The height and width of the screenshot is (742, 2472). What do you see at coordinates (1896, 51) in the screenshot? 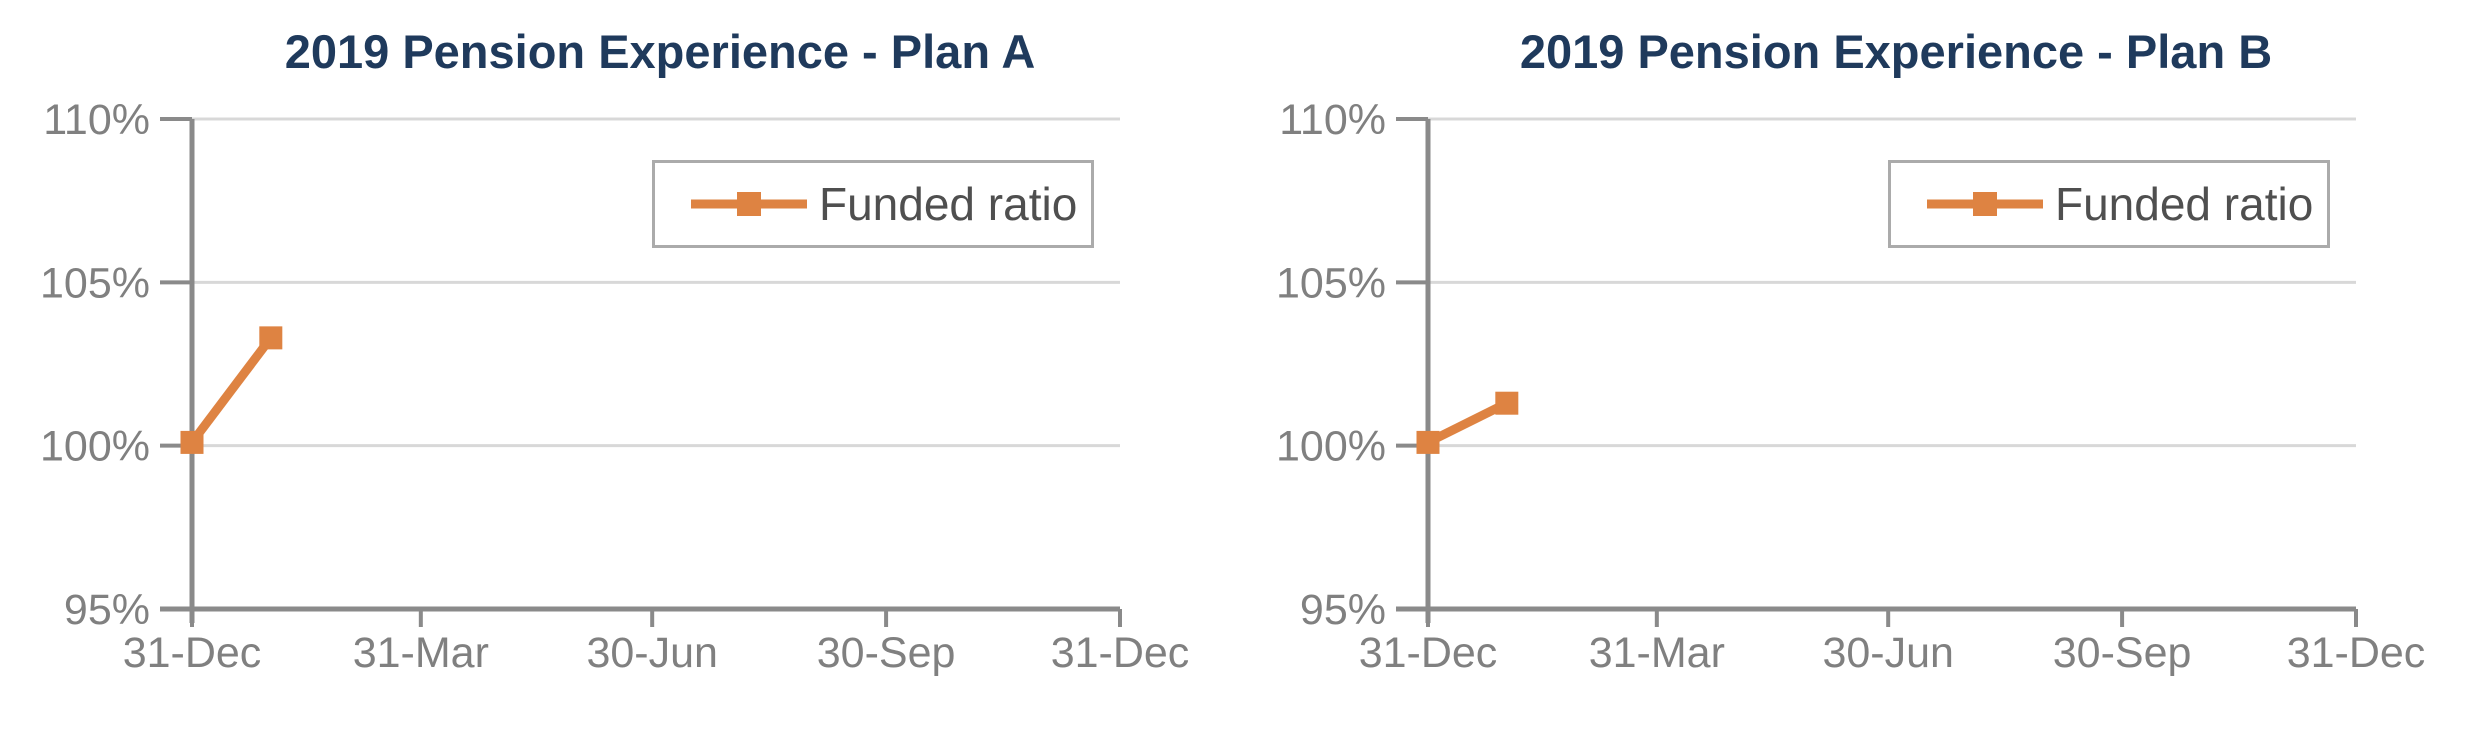
I see `chart-title-plan-b: 2019 Pension Experience - Plan B` at bounding box center [1896, 51].